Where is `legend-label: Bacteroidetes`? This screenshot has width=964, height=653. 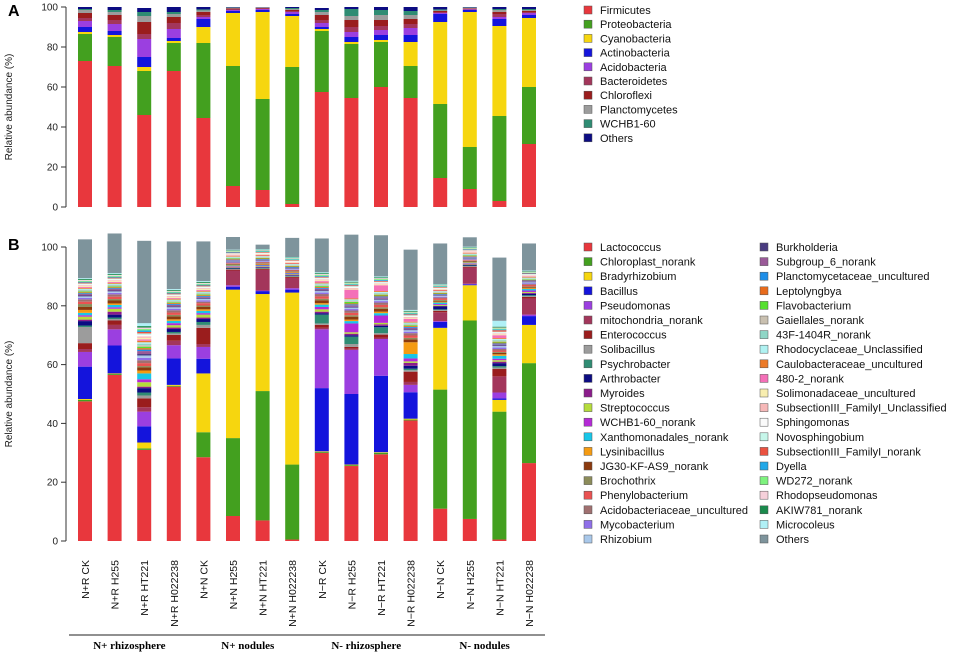 legend-label: Bacteroidetes is located at coordinates (634, 82).